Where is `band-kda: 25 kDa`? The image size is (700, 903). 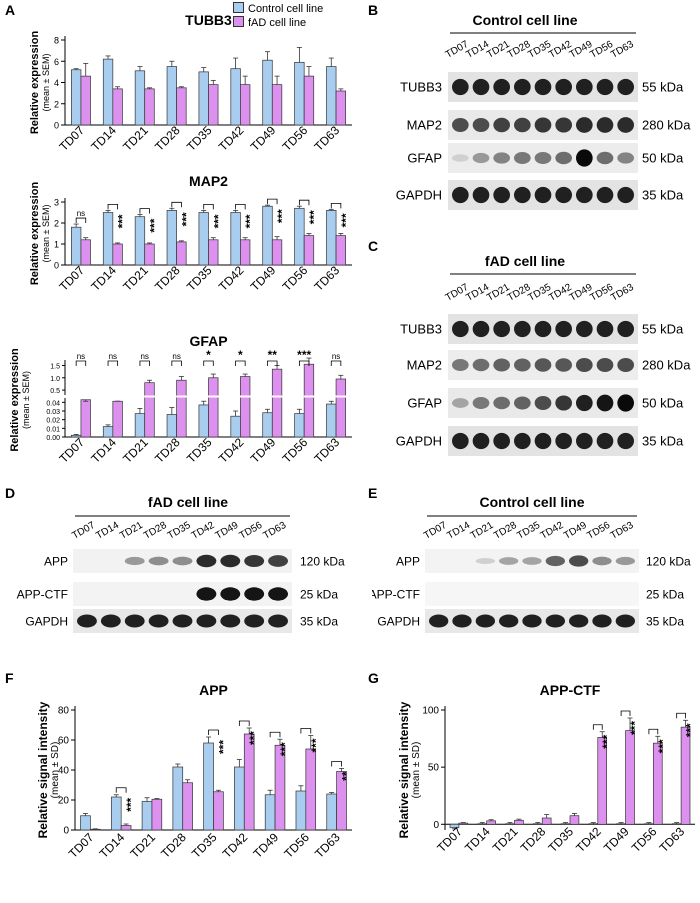
band-kda: 25 kDa is located at coordinates (319, 595).